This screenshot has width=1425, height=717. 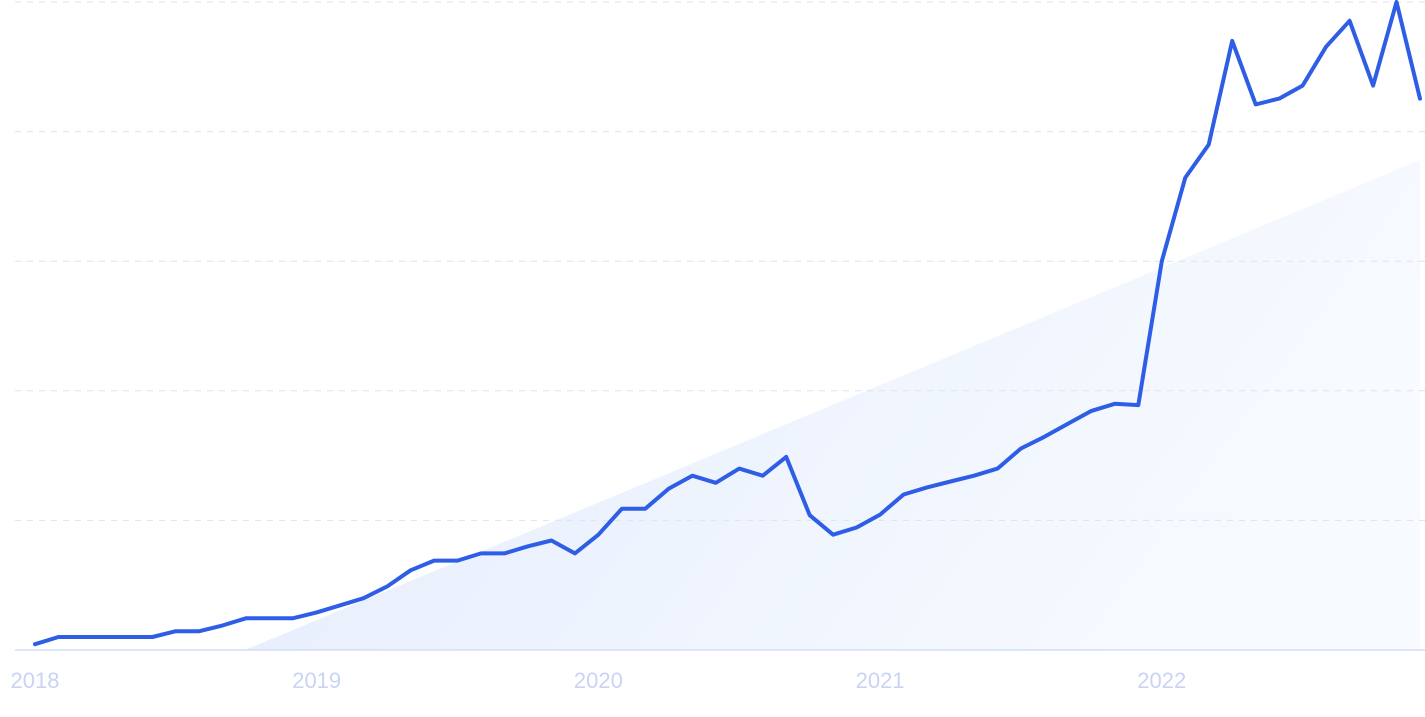 What do you see at coordinates (598, 680) in the screenshot?
I see `x-tick-label: 2020` at bounding box center [598, 680].